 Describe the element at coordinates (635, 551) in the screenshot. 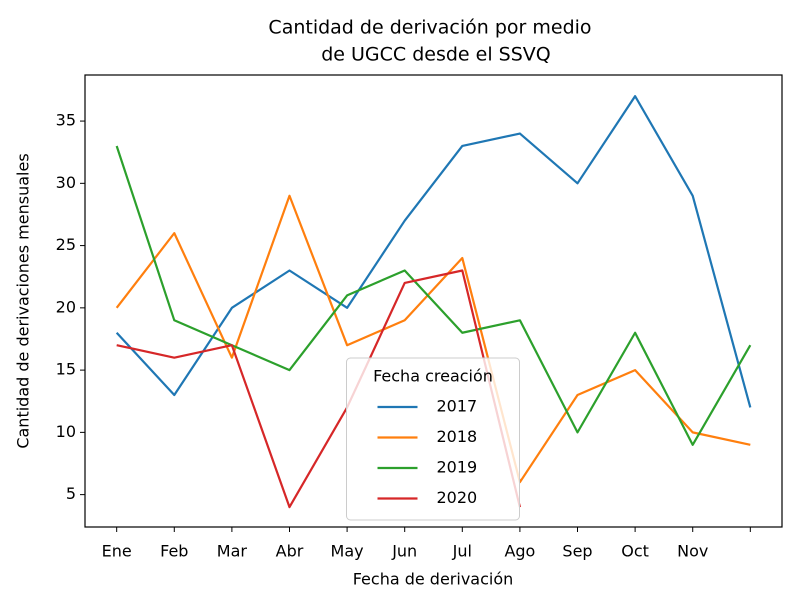

I see `x-tick-label: Oct` at that location.